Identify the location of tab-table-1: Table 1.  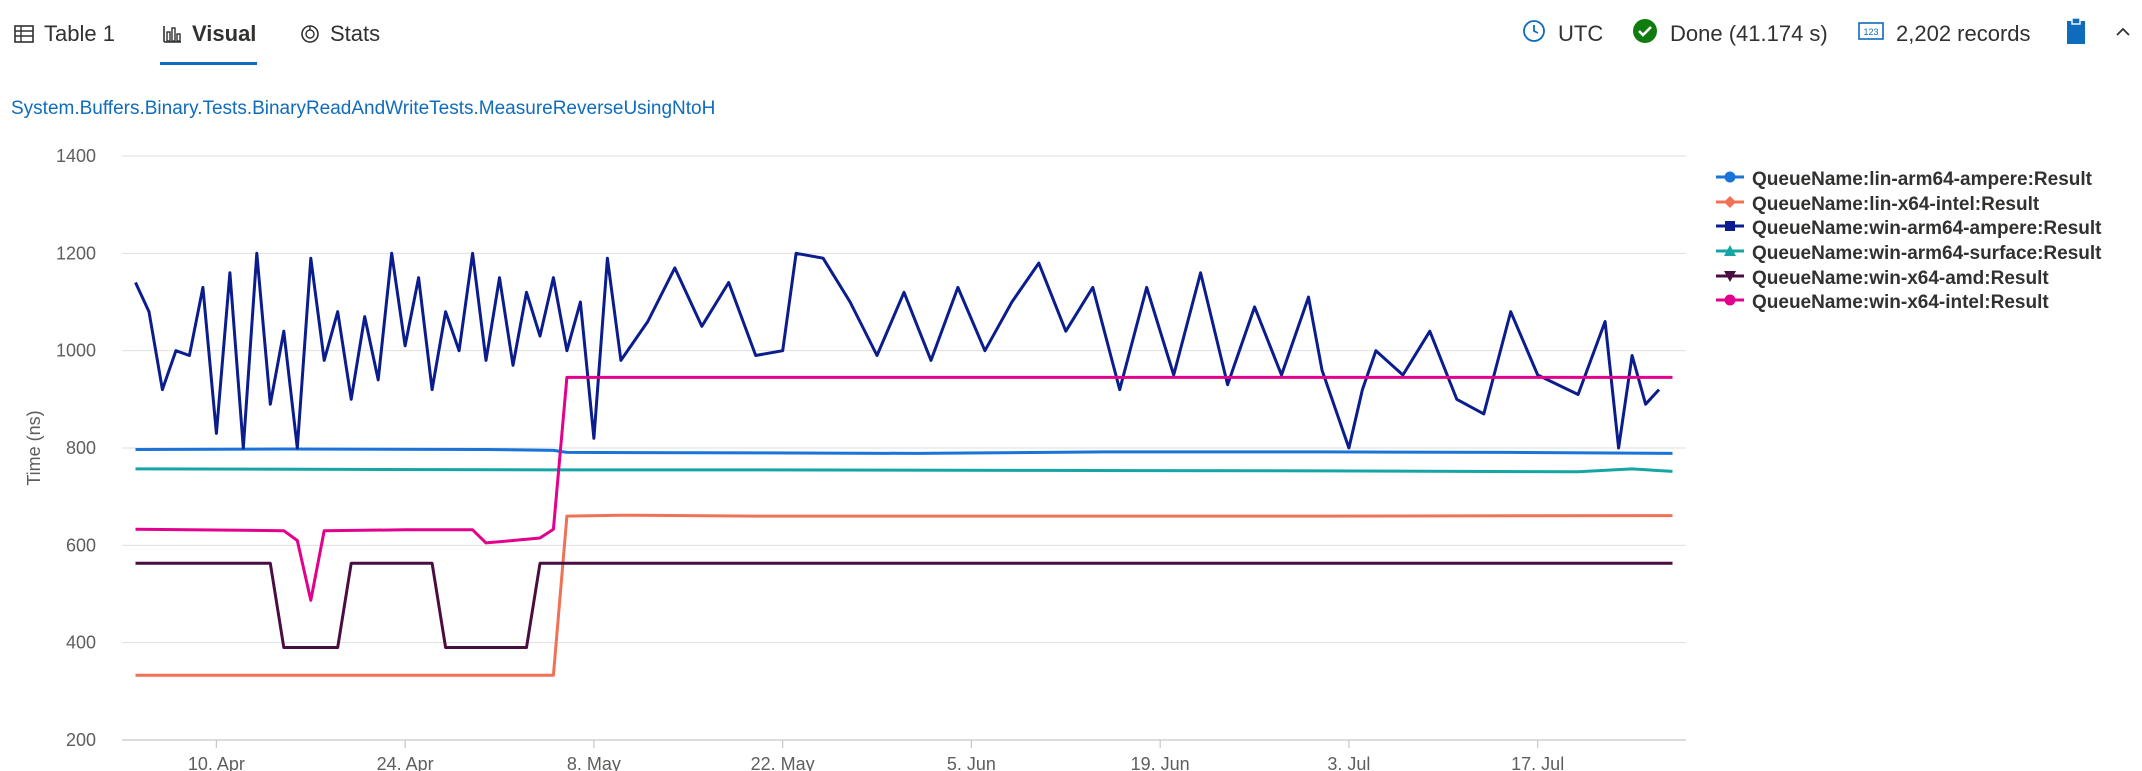
(64, 34).